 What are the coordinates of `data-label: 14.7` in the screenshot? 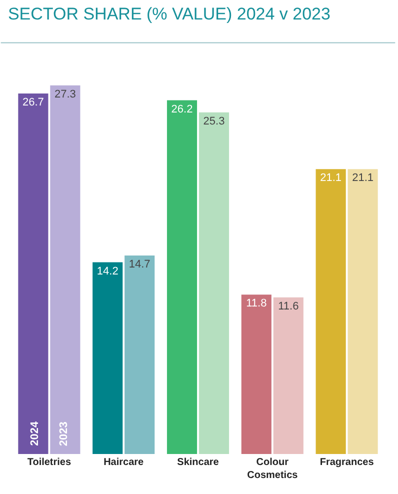 It's located at (139, 264).